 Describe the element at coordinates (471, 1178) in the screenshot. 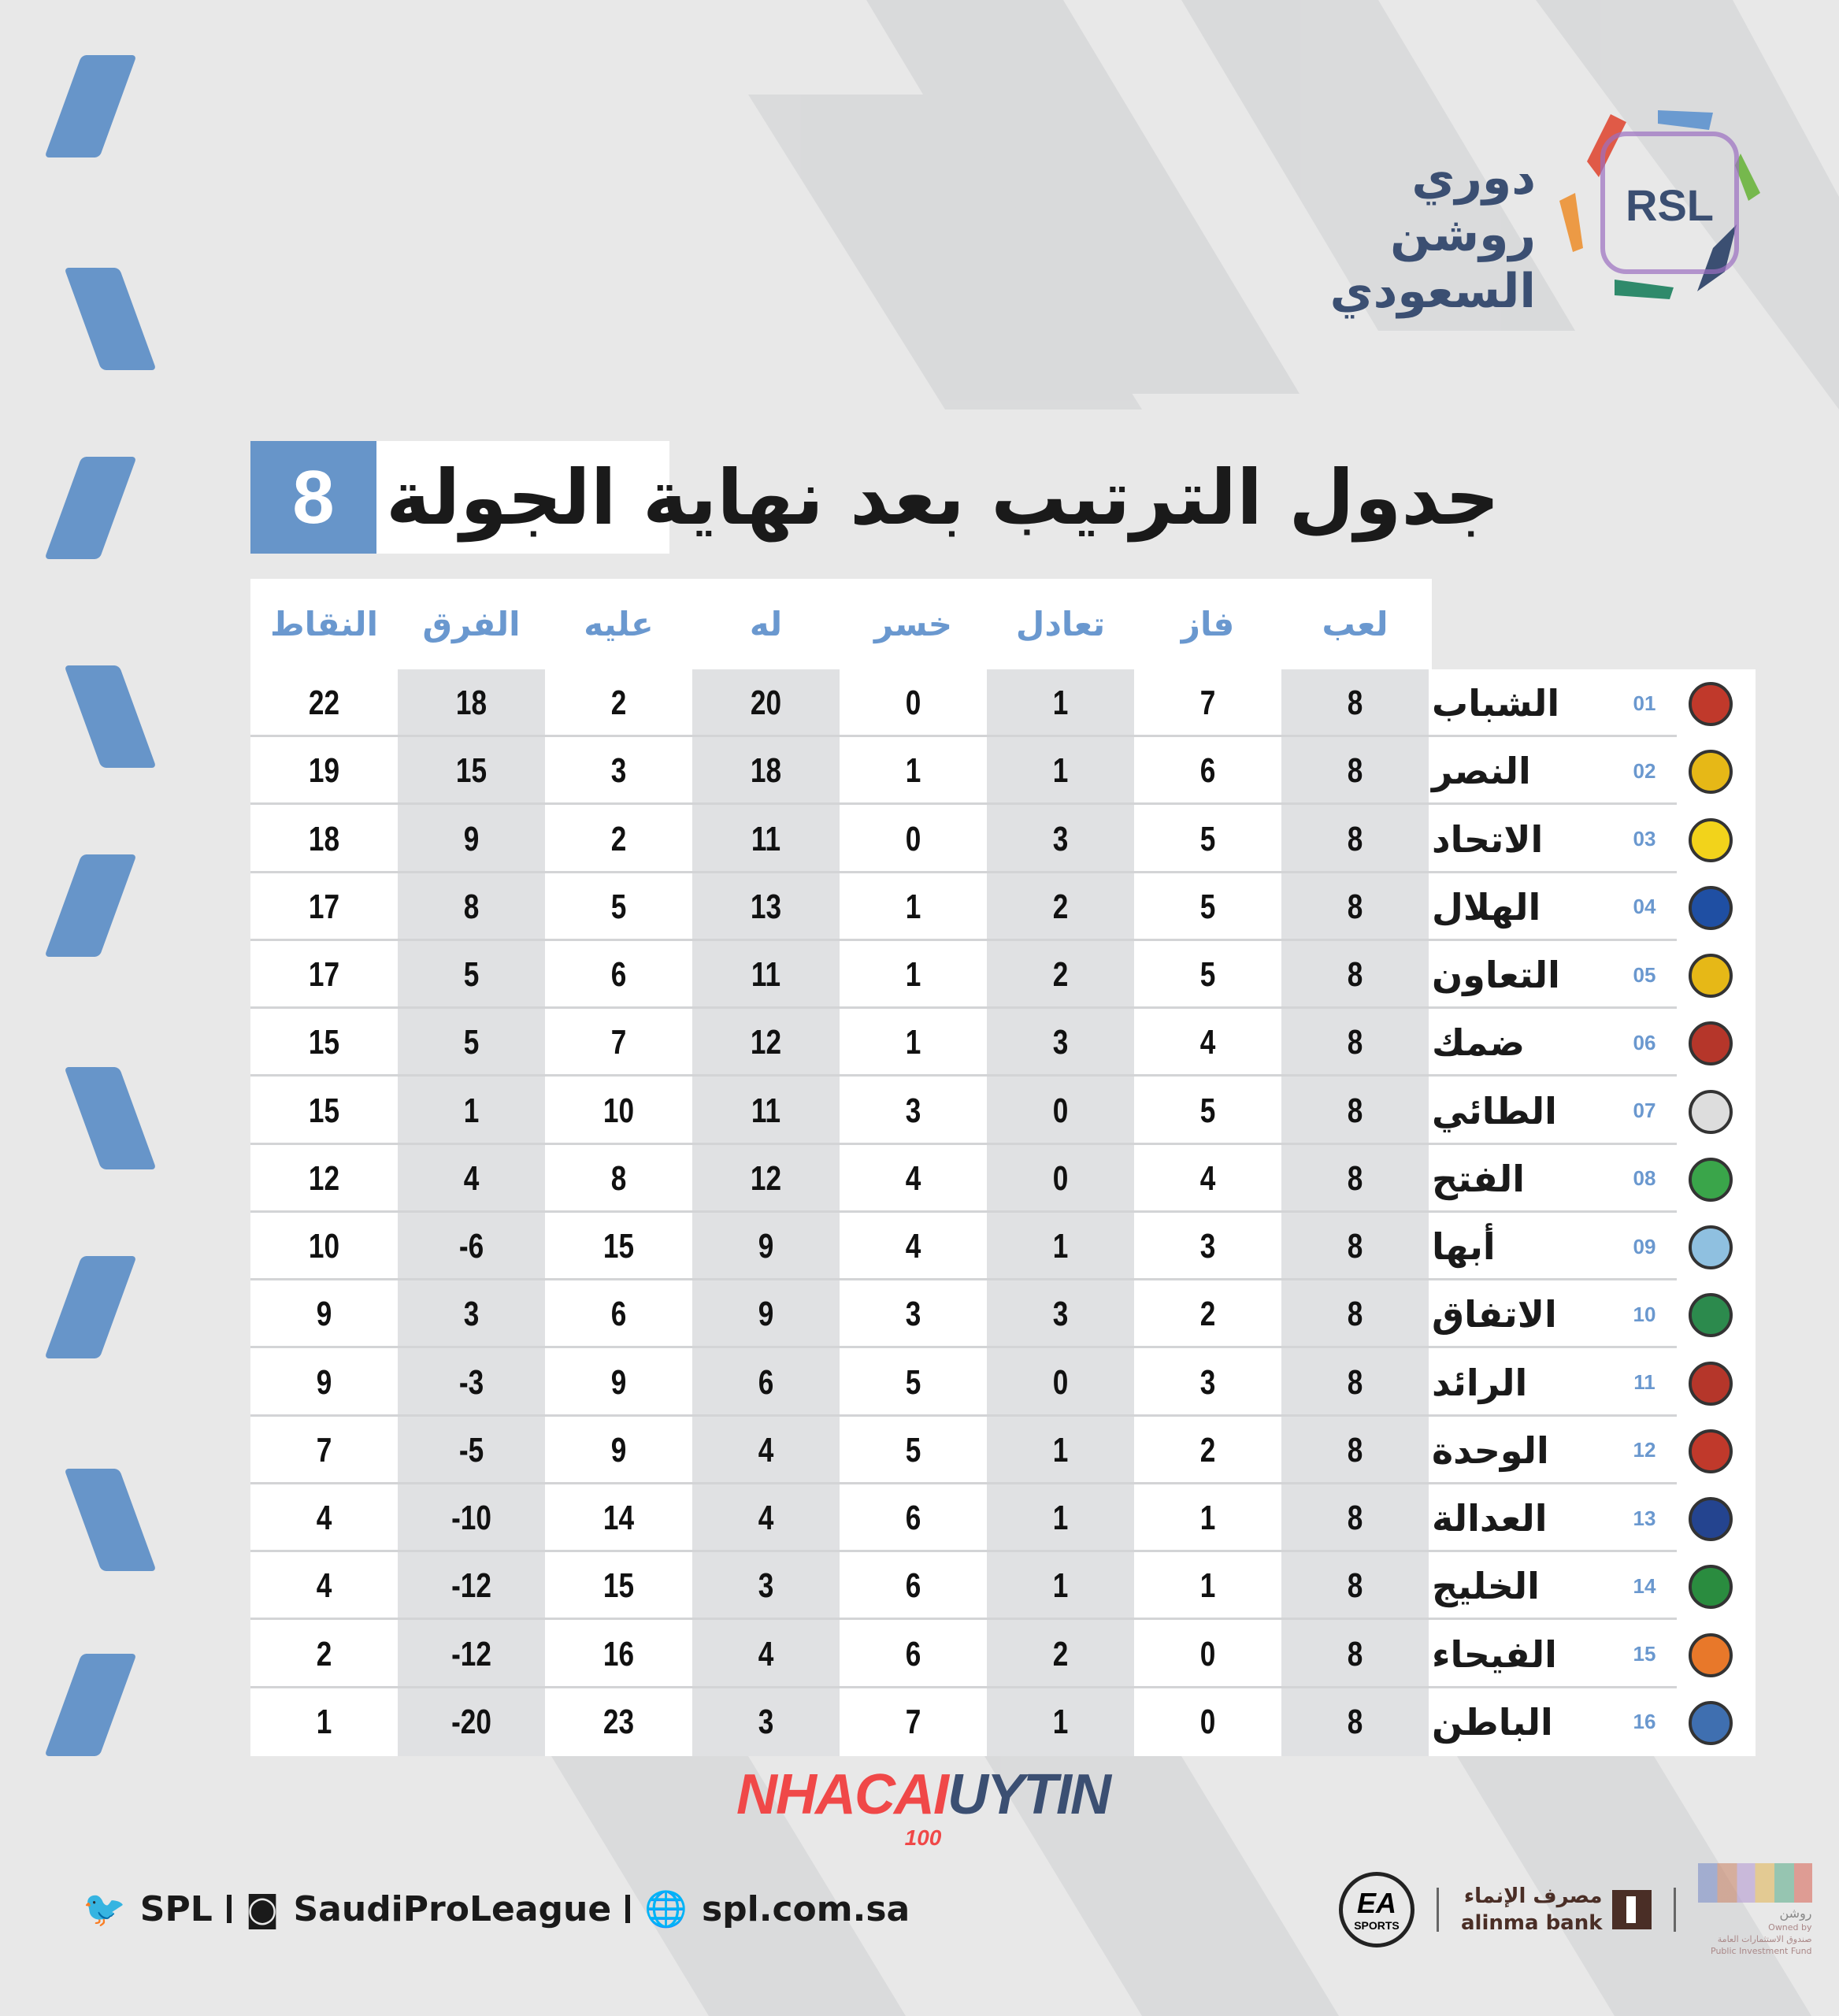

I see `cell-diff: 4` at that location.